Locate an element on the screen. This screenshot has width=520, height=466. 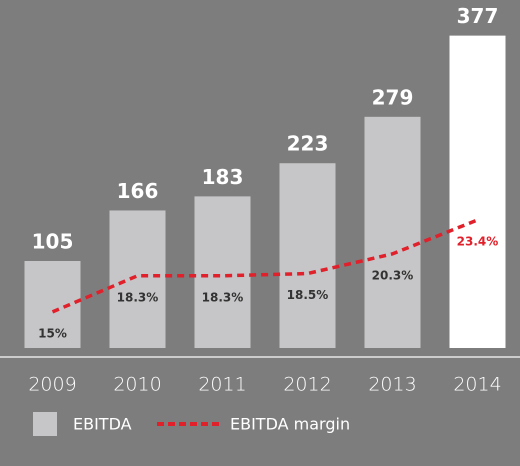
legend-label: EBITDA is located at coordinates (102, 424).